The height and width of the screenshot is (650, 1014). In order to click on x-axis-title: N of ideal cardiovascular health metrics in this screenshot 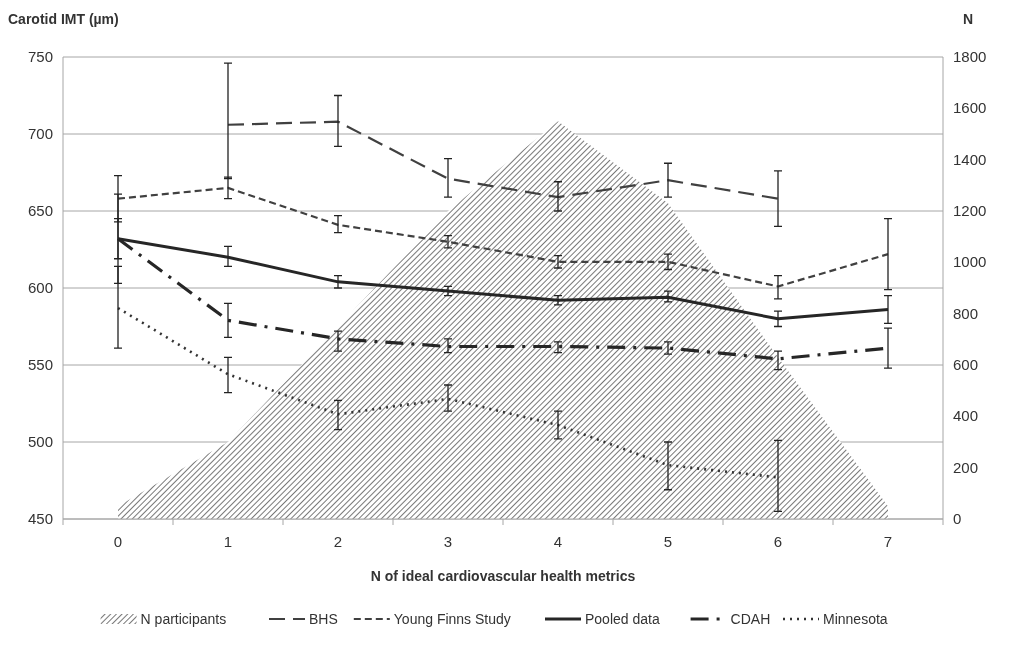, I will do `click(503, 576)`.